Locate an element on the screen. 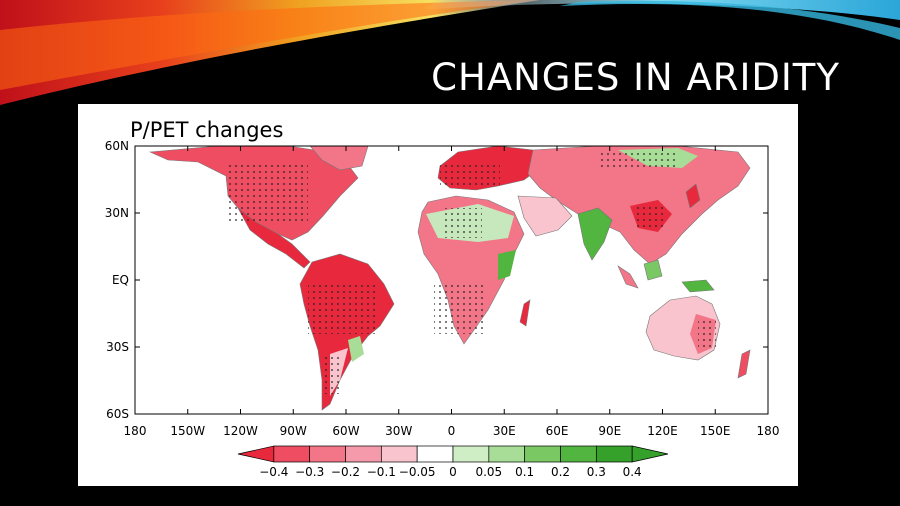  lat-tick-label: 60S is located at coordinates (117, 414).